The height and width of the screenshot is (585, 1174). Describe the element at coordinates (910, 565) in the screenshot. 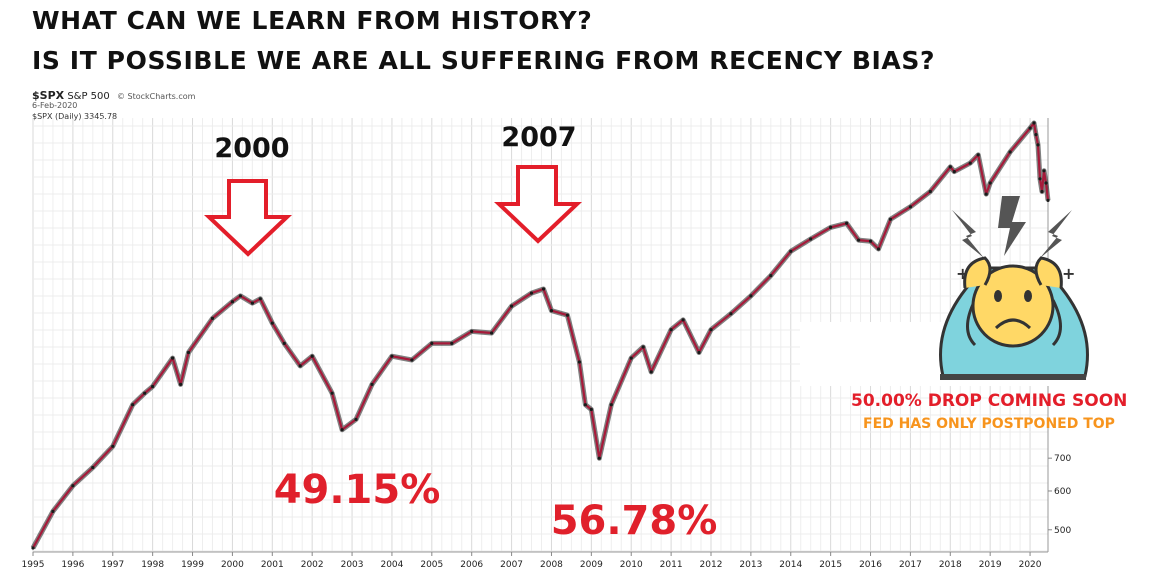

I see `x-tick-label: 2017` at that location.